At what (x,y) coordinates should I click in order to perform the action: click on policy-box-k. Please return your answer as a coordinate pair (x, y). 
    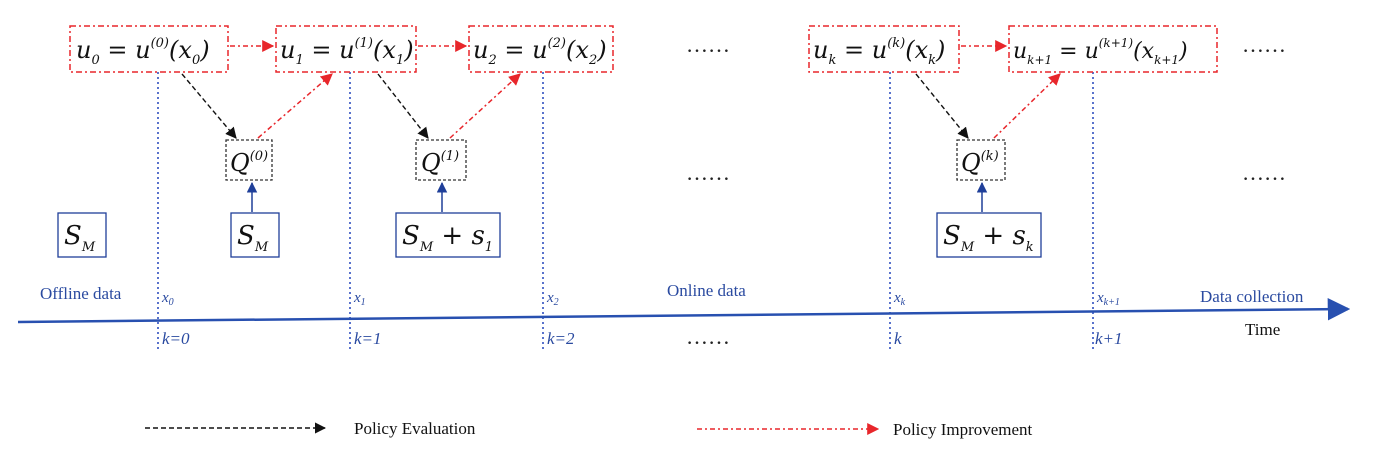
    Looking at the image, I should click on (884, 49).